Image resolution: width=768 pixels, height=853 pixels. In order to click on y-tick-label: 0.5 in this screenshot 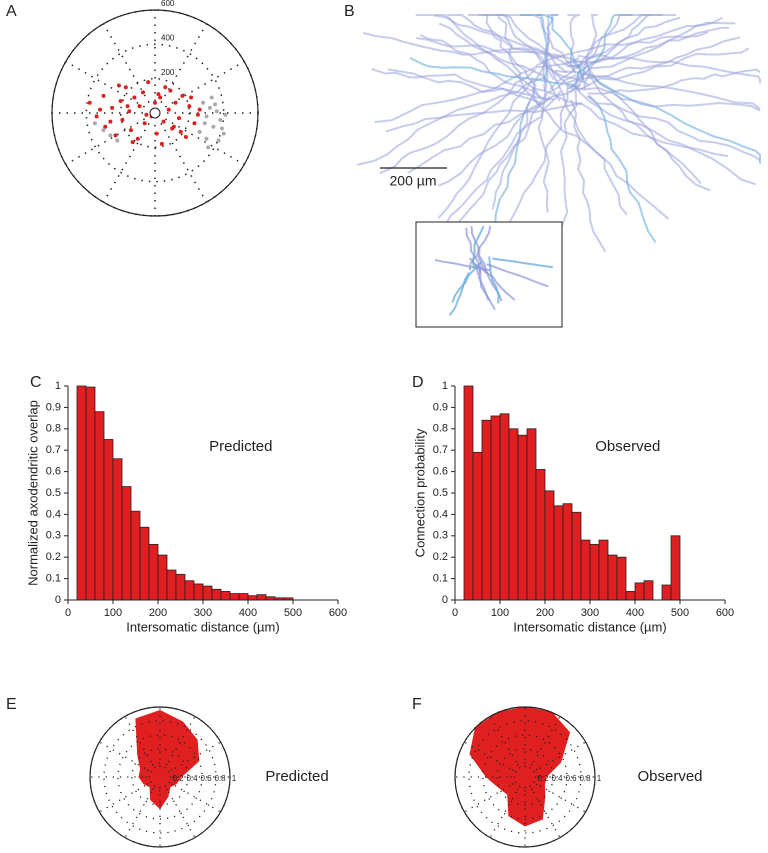, I will do `click(440, 493)`.